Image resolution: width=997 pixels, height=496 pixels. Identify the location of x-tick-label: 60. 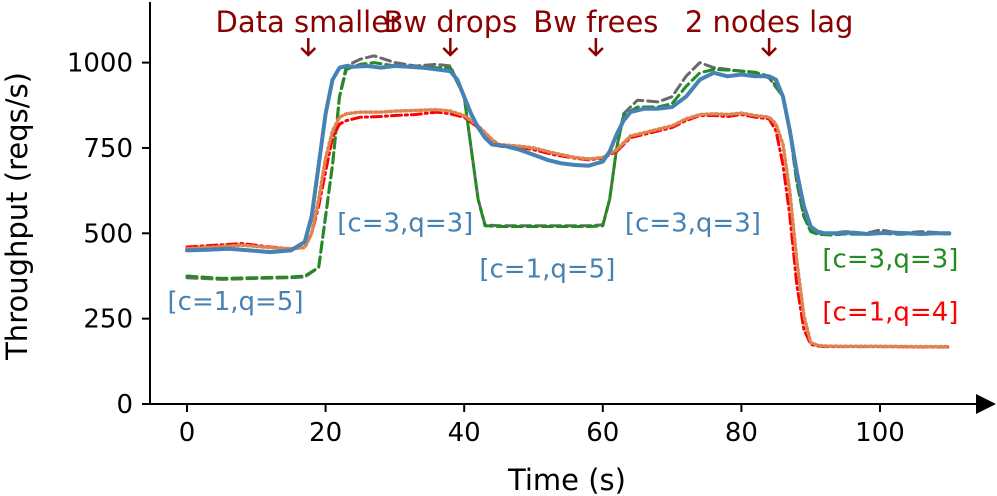
(602, 433).